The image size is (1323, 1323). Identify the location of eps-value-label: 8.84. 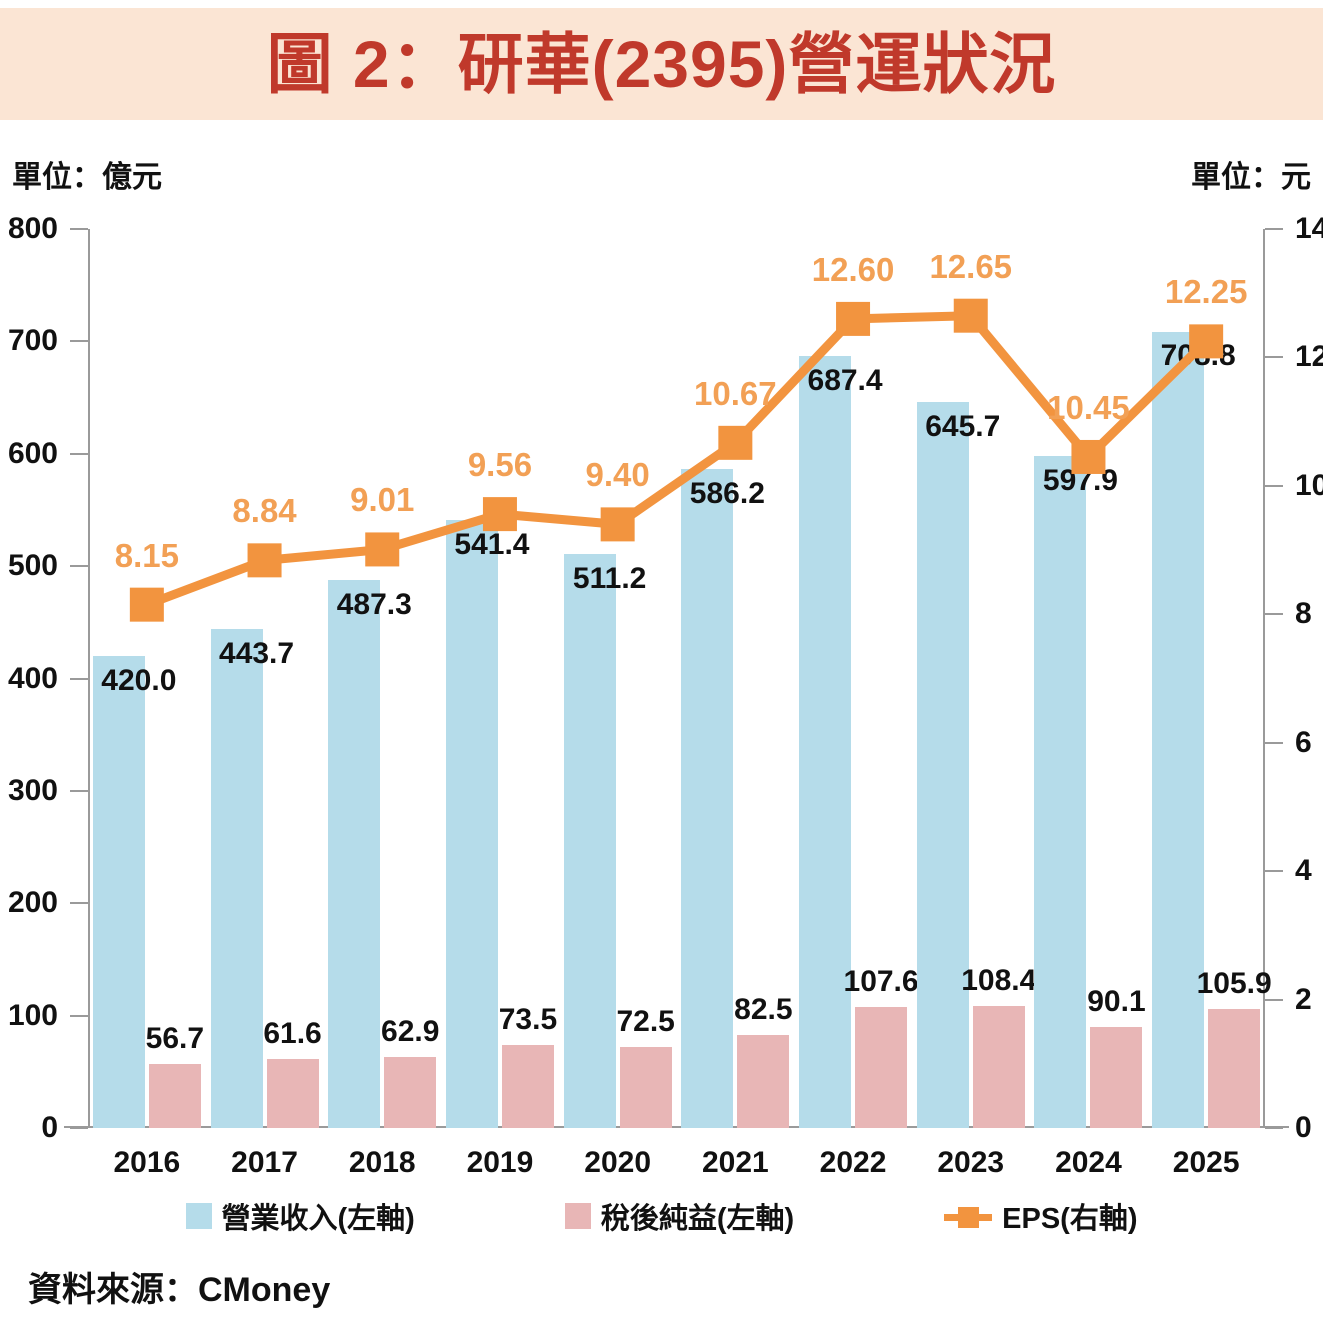
(264, 511).